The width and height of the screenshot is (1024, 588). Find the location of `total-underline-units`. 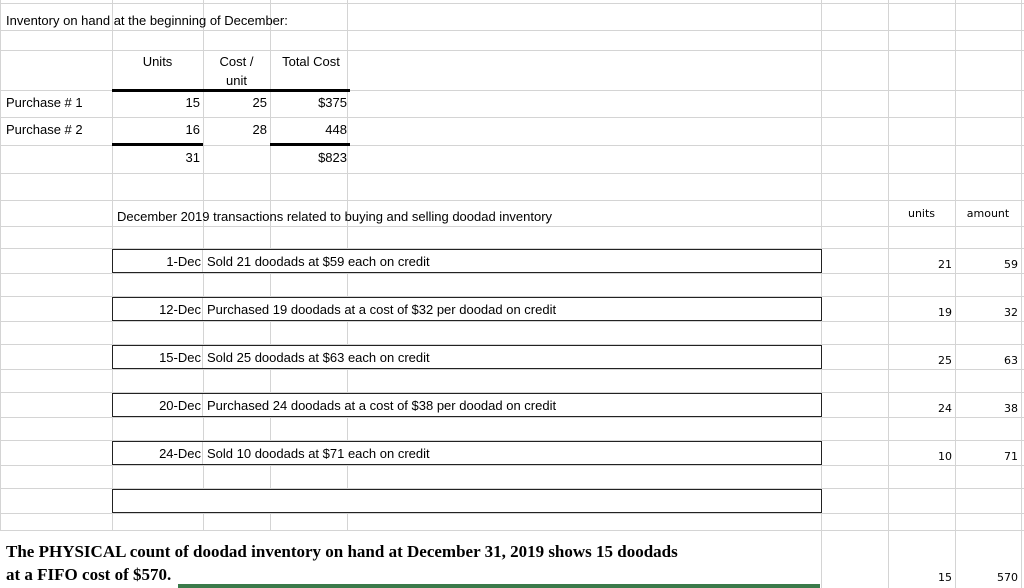

total-underline-units is located at coordinates (157, 144).